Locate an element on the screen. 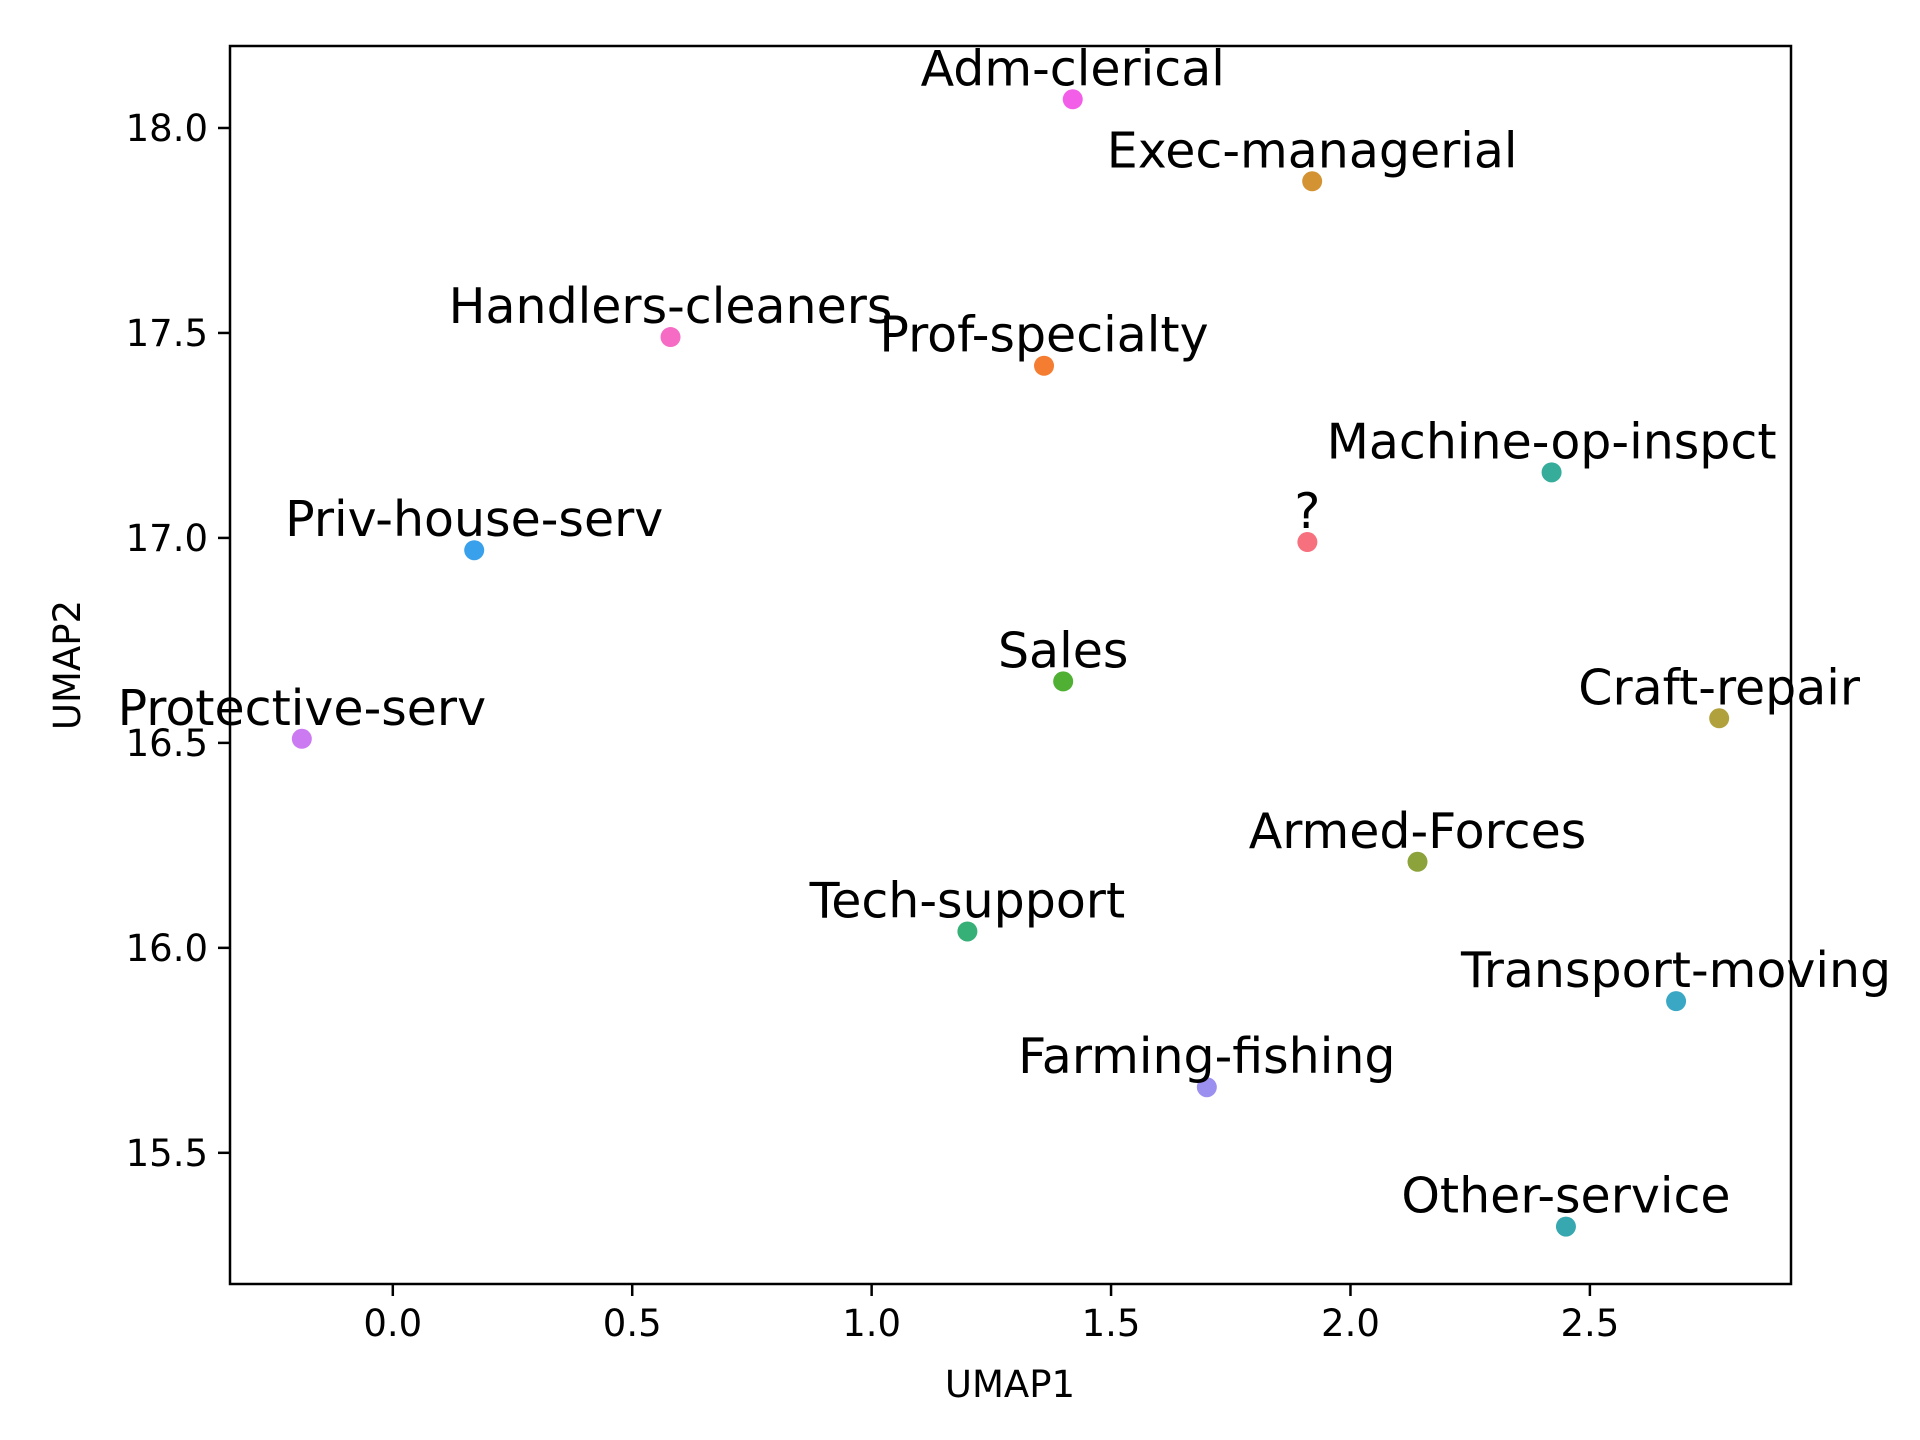 This screenshot has height=1440, width=1920. x-axis-title: UMAP1 is located at coordinates (1010, 1384).